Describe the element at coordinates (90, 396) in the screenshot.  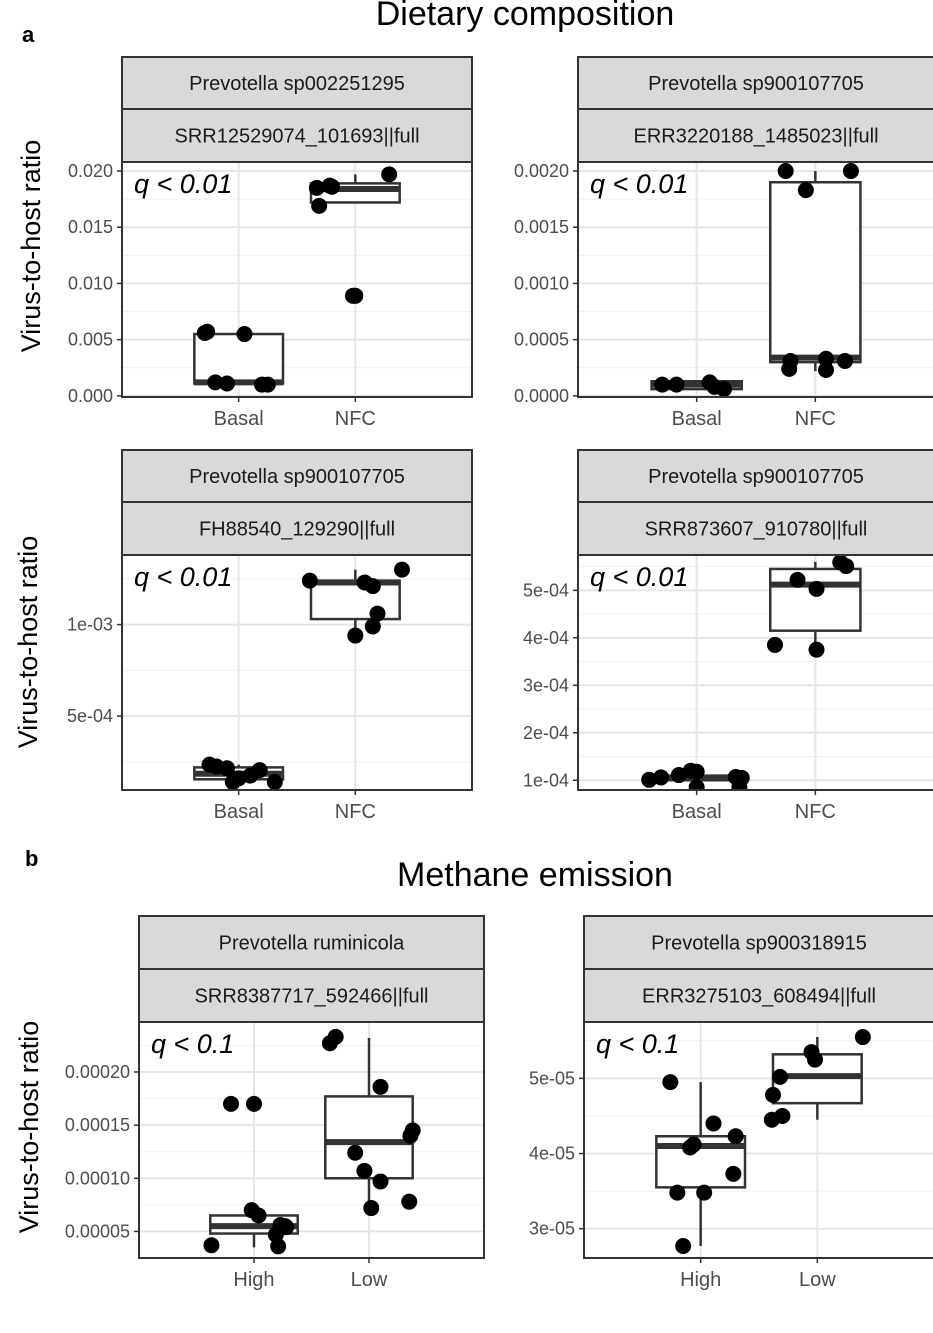
I see `y-tick-label: 0.000` at that location.